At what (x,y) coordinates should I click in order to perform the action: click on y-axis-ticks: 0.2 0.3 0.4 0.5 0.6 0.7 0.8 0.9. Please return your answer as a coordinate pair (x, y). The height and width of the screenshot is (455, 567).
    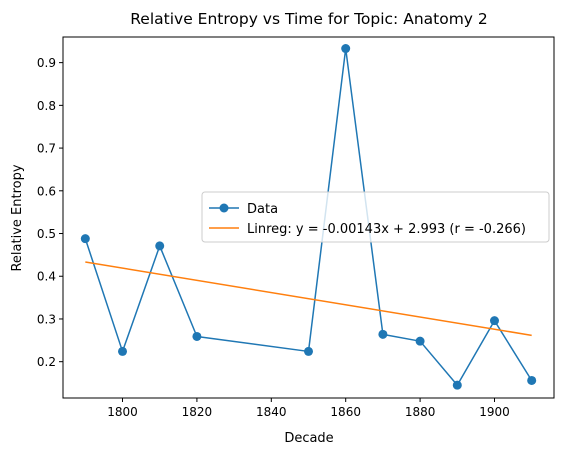
    Looking at the image, I should click on (50, 212).